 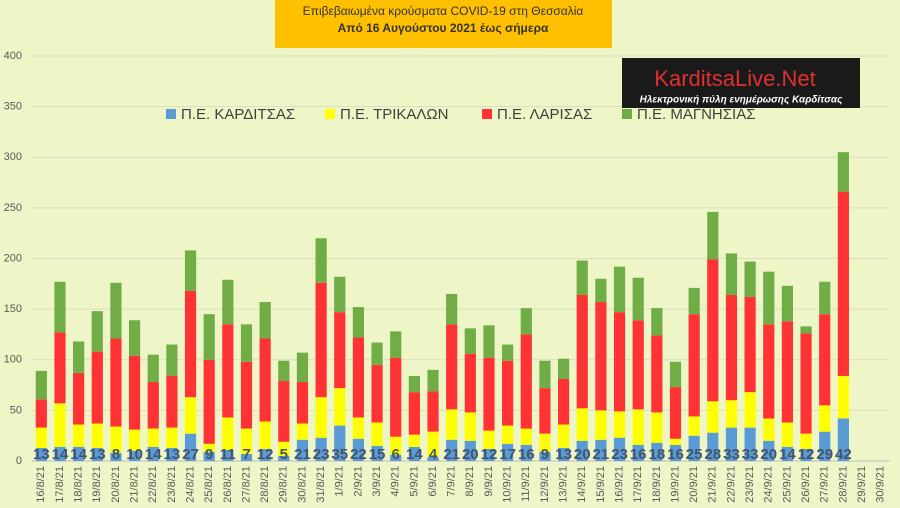 What do you see at coordinates (825, 484) in the screenshot?
I see `x-tick-label: 27/9/21` at bounding box center [825, 484].